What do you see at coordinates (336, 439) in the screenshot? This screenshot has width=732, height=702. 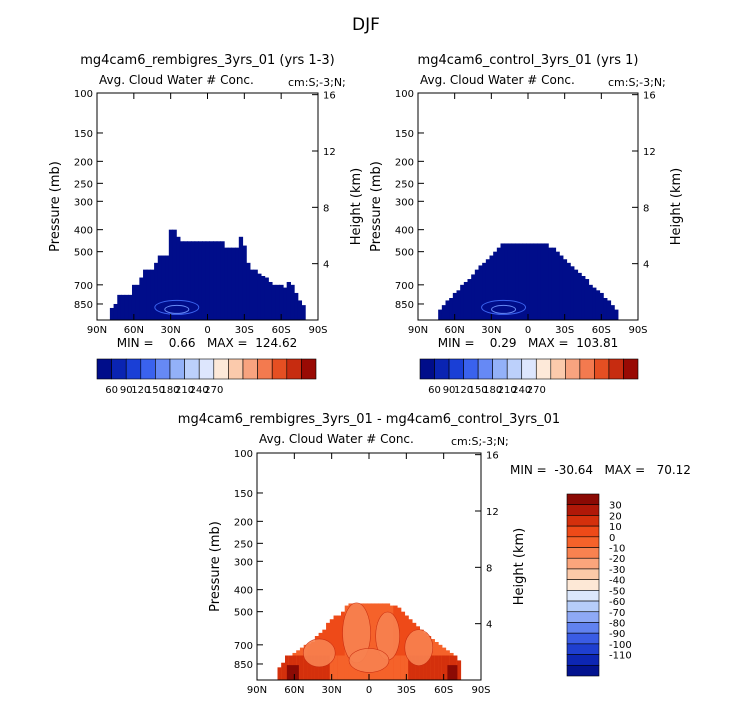 I see `chart-subtitle: Avg. Cloud Water # Conc.` at bounding box center [336, 439].